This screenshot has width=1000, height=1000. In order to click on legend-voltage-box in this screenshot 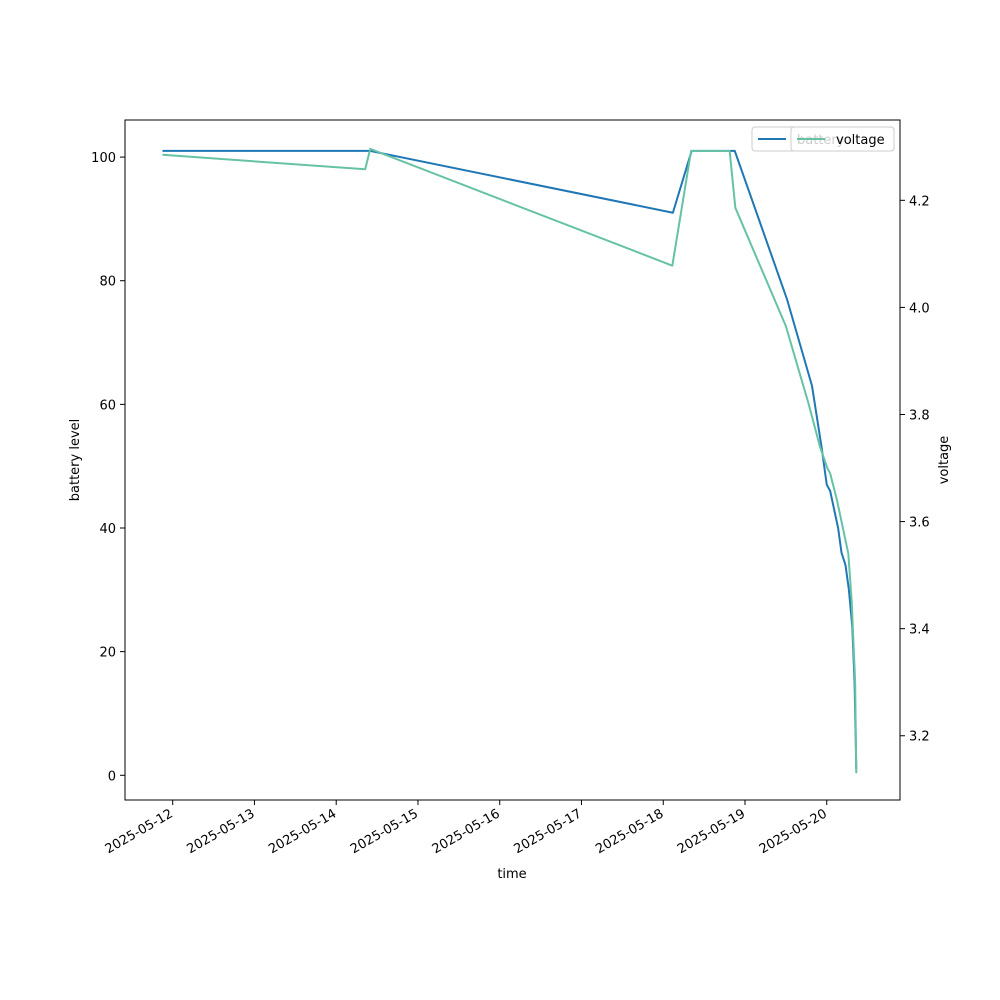, I will do `click(842, 139)`.